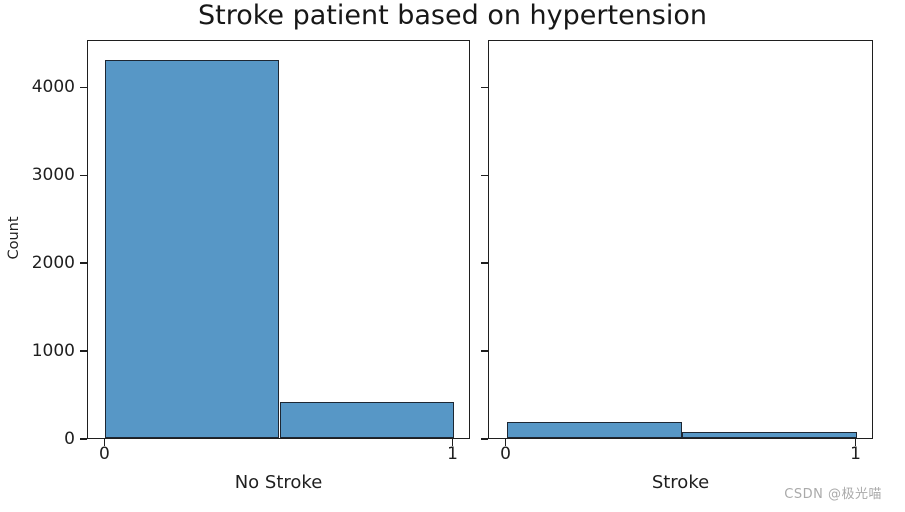 This screenshot has width=905, height=512. What do you see at coordinates (53, 350) in the screenshot?
I see `y-tick-label: 1000` at bounding box center [53, 350].